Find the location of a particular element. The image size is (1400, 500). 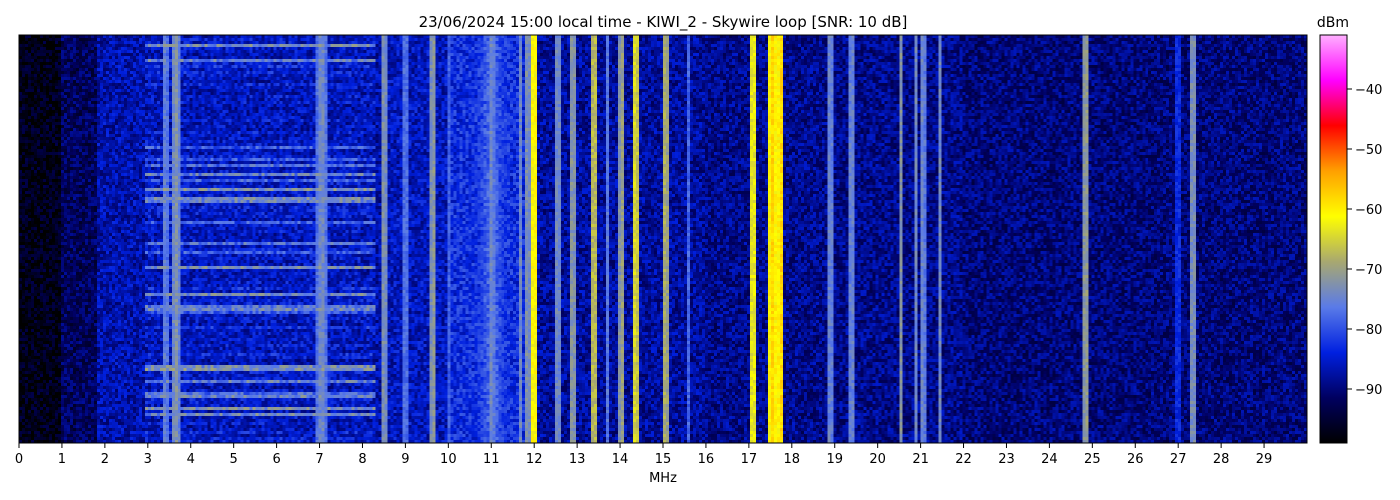

colorbar: −40 −50 −60 −70 −80 −90 is located at coordinates (1350, 239).